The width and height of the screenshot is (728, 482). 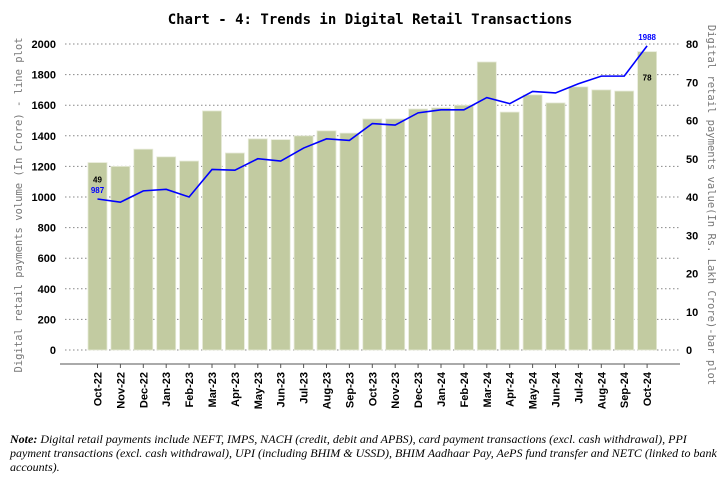 I want to click on x-tick-label: Mar-24, so click(x=488, y=389).